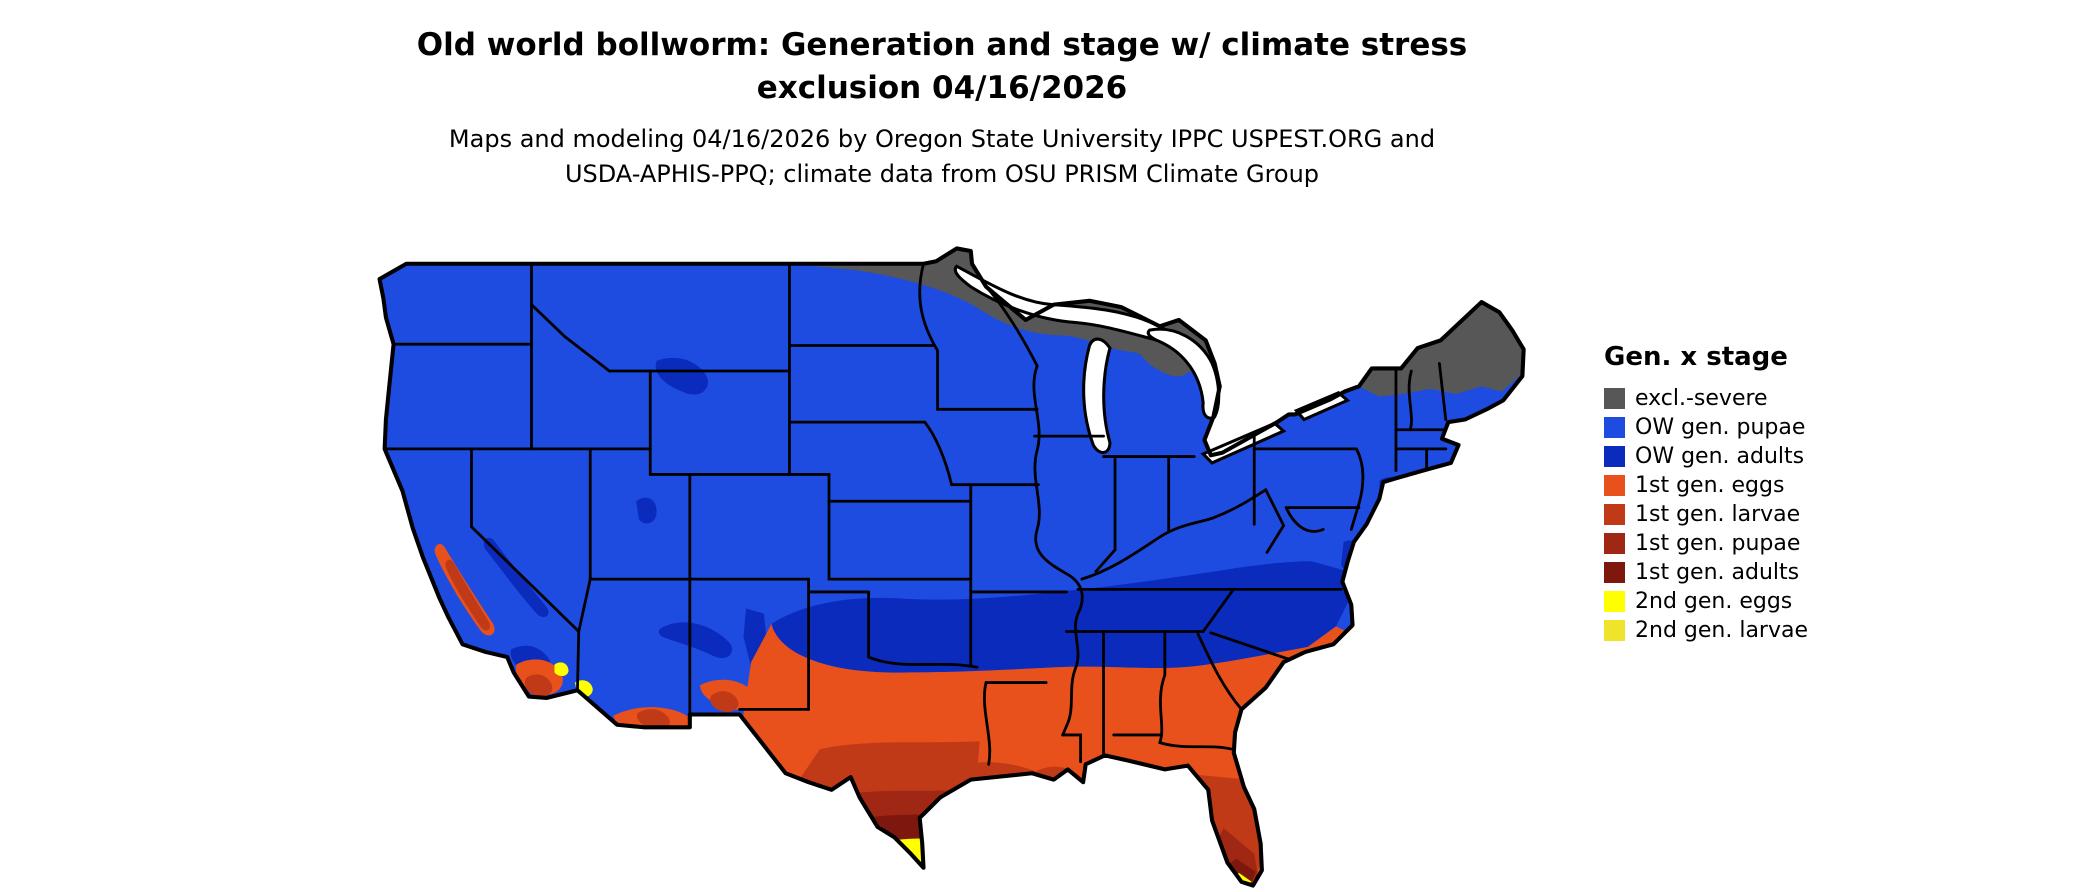  I want to click on legend-entry: OW gen. pupae, so click(1706, 427).